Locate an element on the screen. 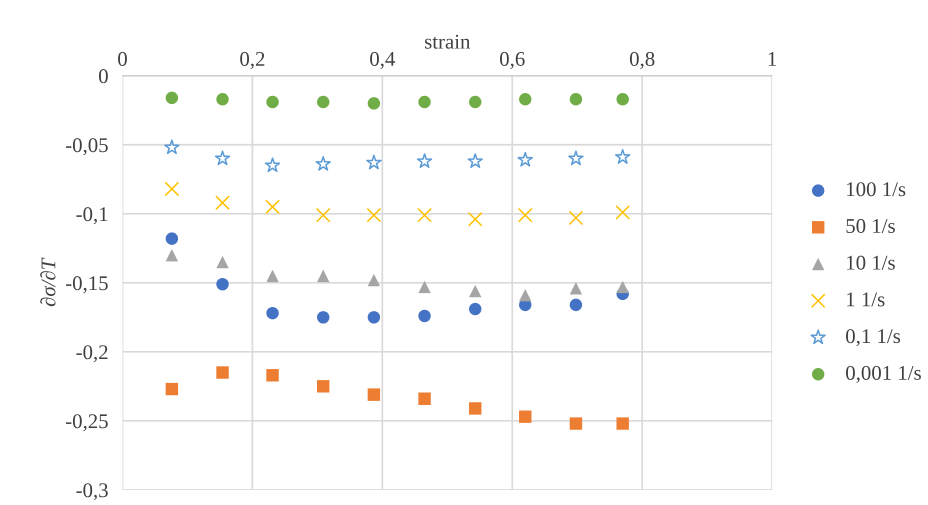 The width and height of the screenshot is (928, 505). x-tick-label: 0,6 is located at coordinates (512, 60).